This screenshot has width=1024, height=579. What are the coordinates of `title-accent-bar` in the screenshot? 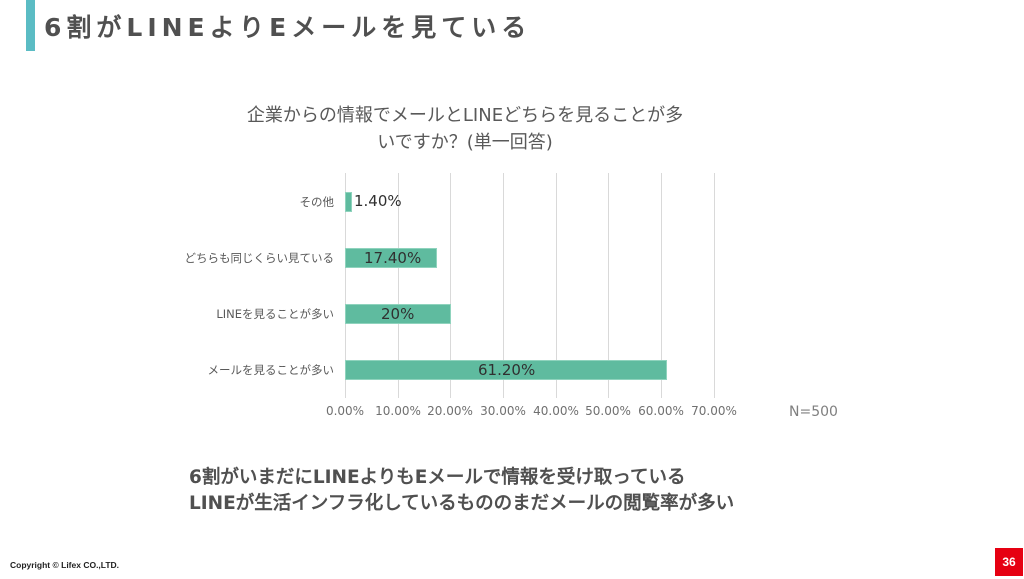 It's located at (30, 25).